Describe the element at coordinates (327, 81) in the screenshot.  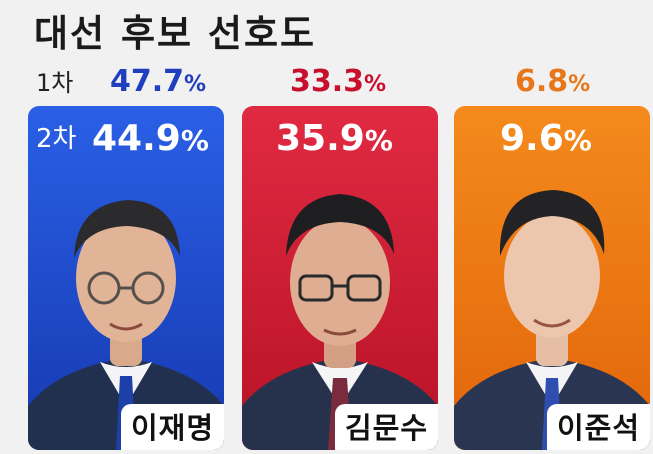
I see `r1-number: 33.3` at that location.